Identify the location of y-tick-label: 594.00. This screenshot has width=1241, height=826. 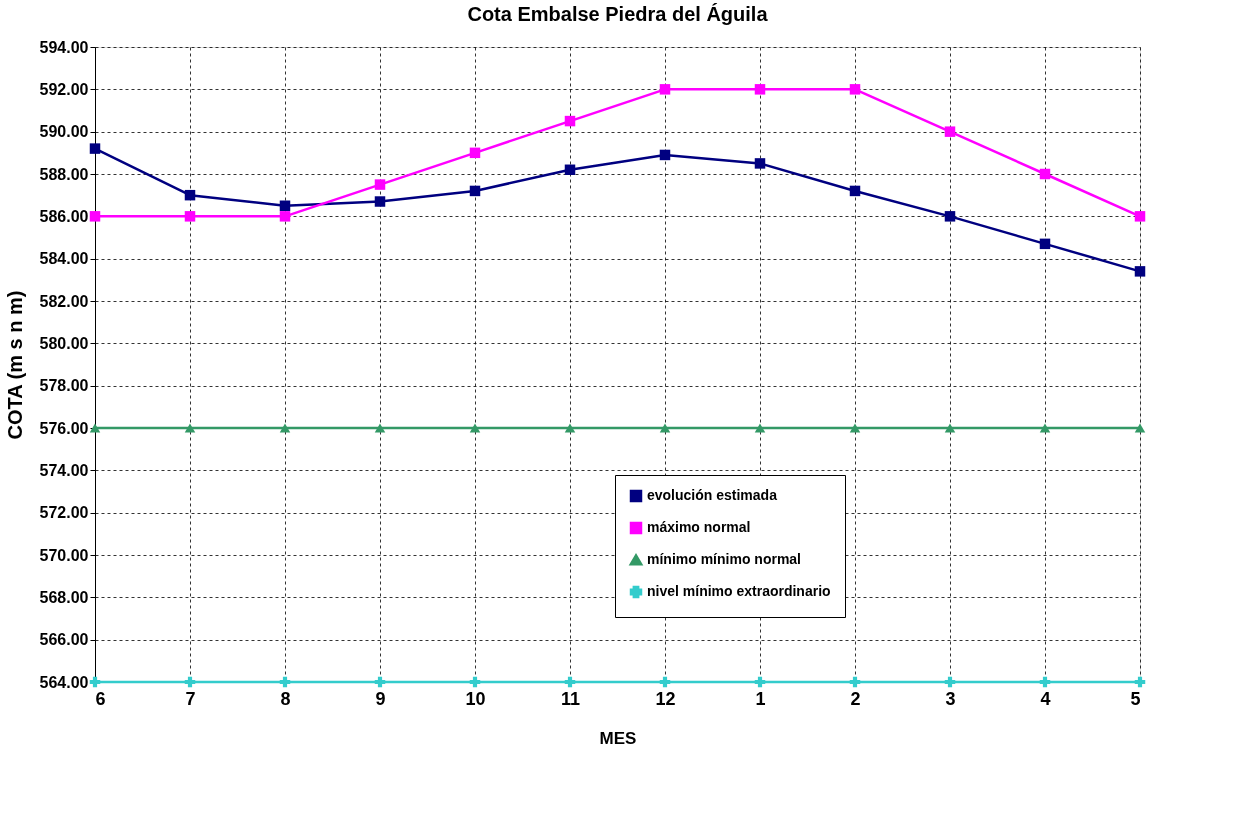
(64, 47).